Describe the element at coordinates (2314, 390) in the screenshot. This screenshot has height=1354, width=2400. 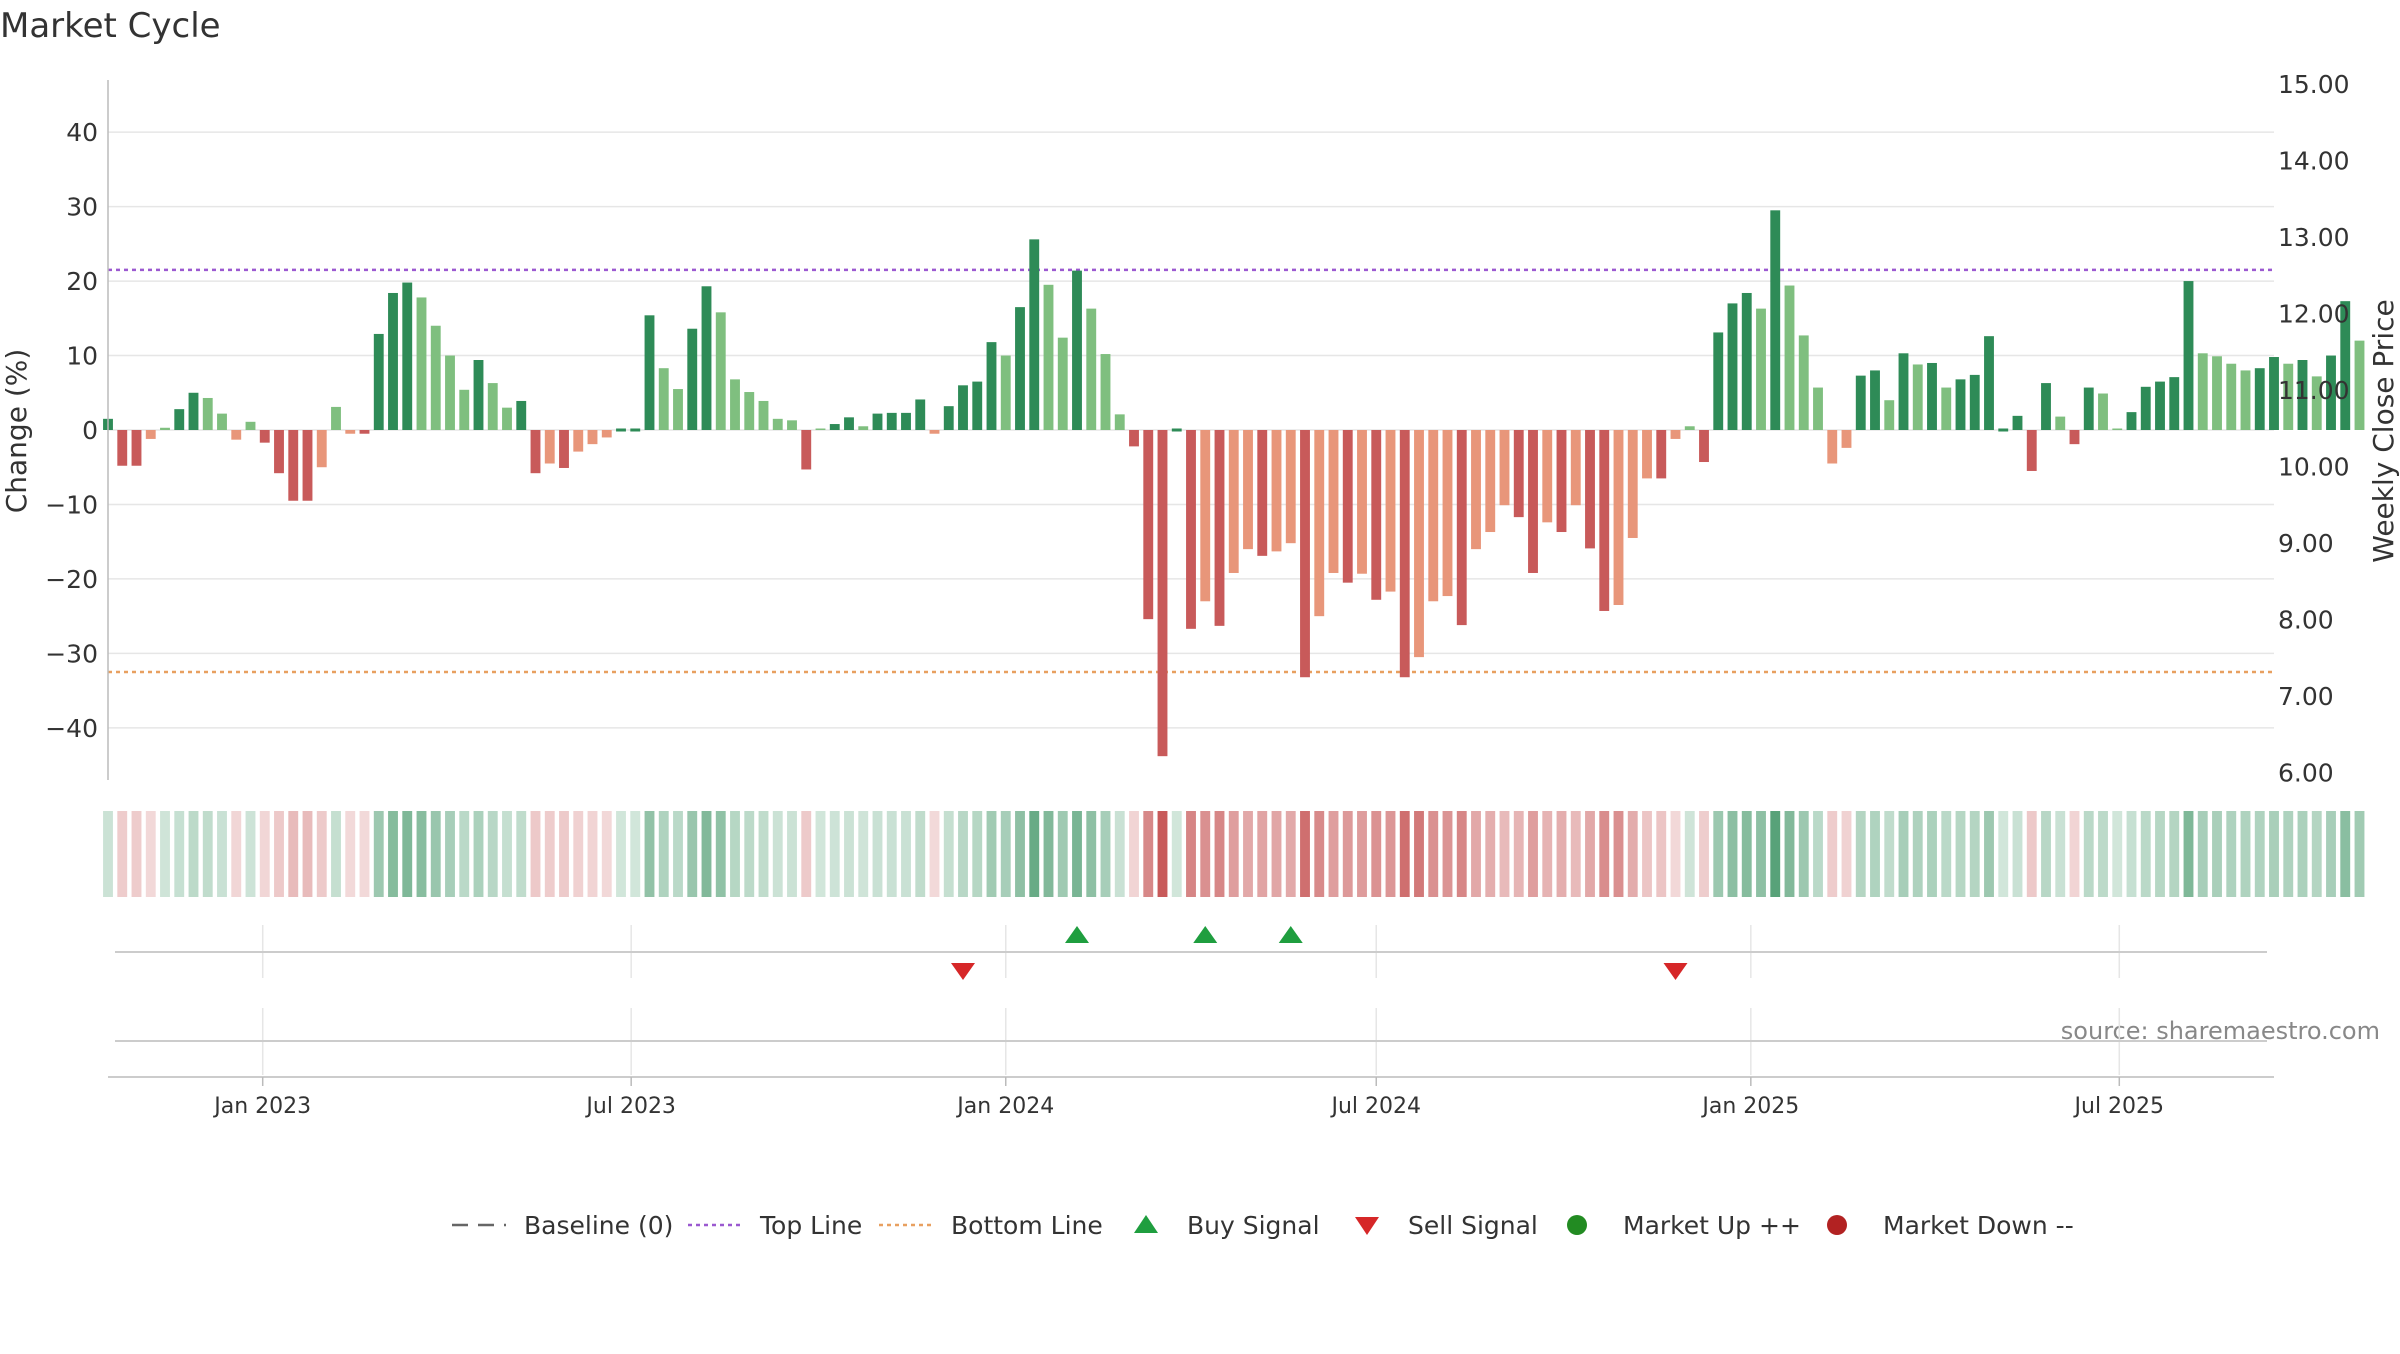
I see `y2-tick-label: 11.00` at that location.